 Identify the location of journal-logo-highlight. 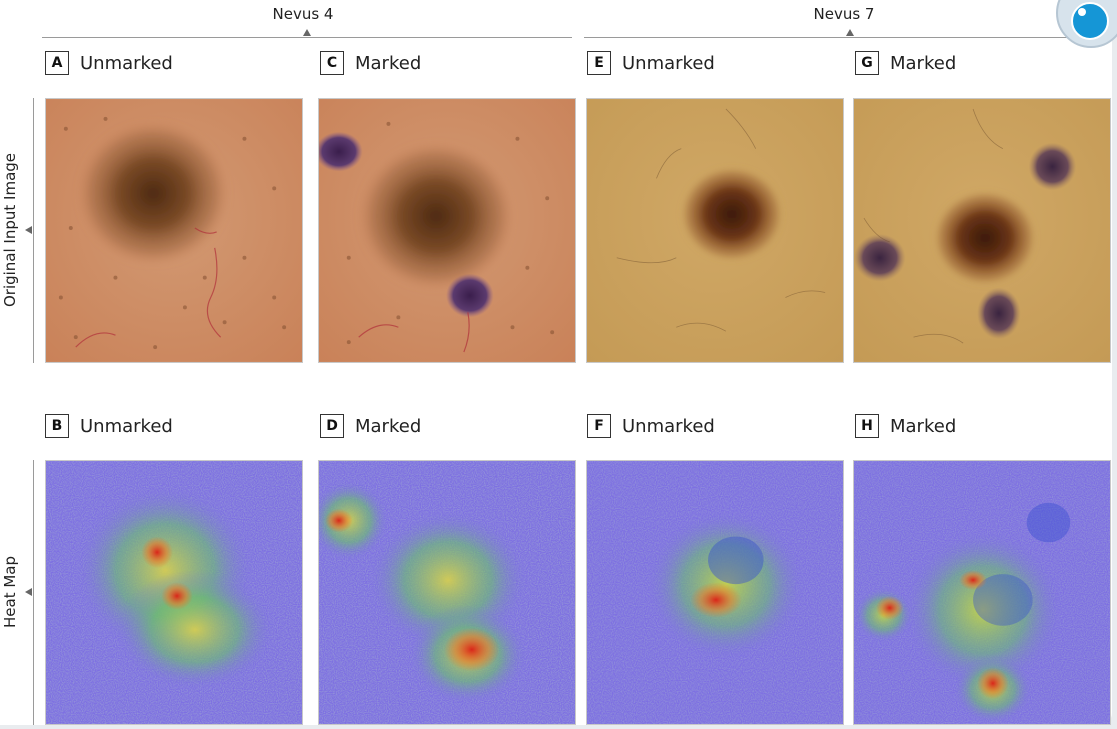
(1082, 12).